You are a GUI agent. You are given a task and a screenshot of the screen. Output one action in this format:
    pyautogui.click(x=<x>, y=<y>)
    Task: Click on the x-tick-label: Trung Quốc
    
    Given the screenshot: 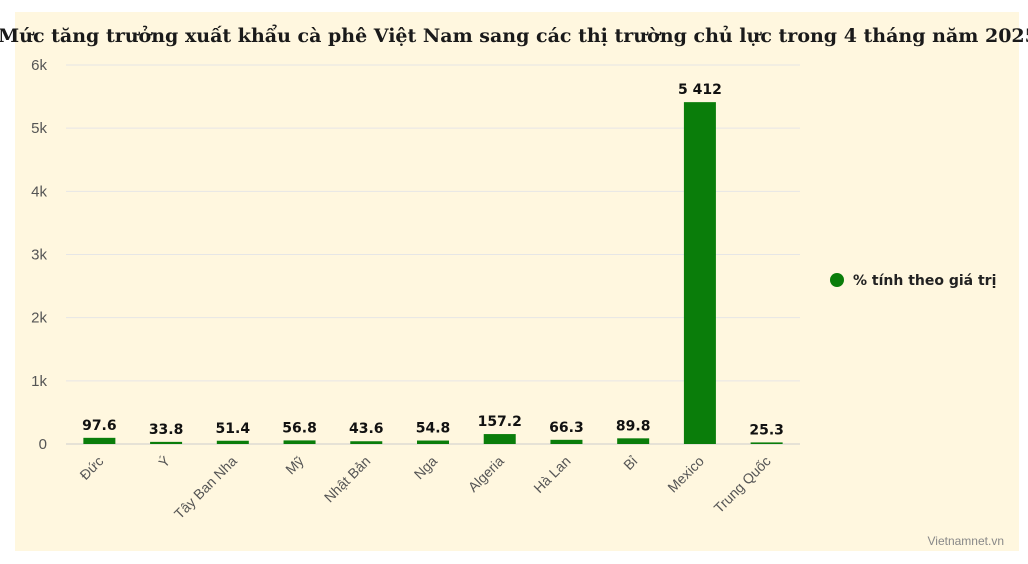 What is the action you would take?
    pyautogui.click(x=742, y=484)
    